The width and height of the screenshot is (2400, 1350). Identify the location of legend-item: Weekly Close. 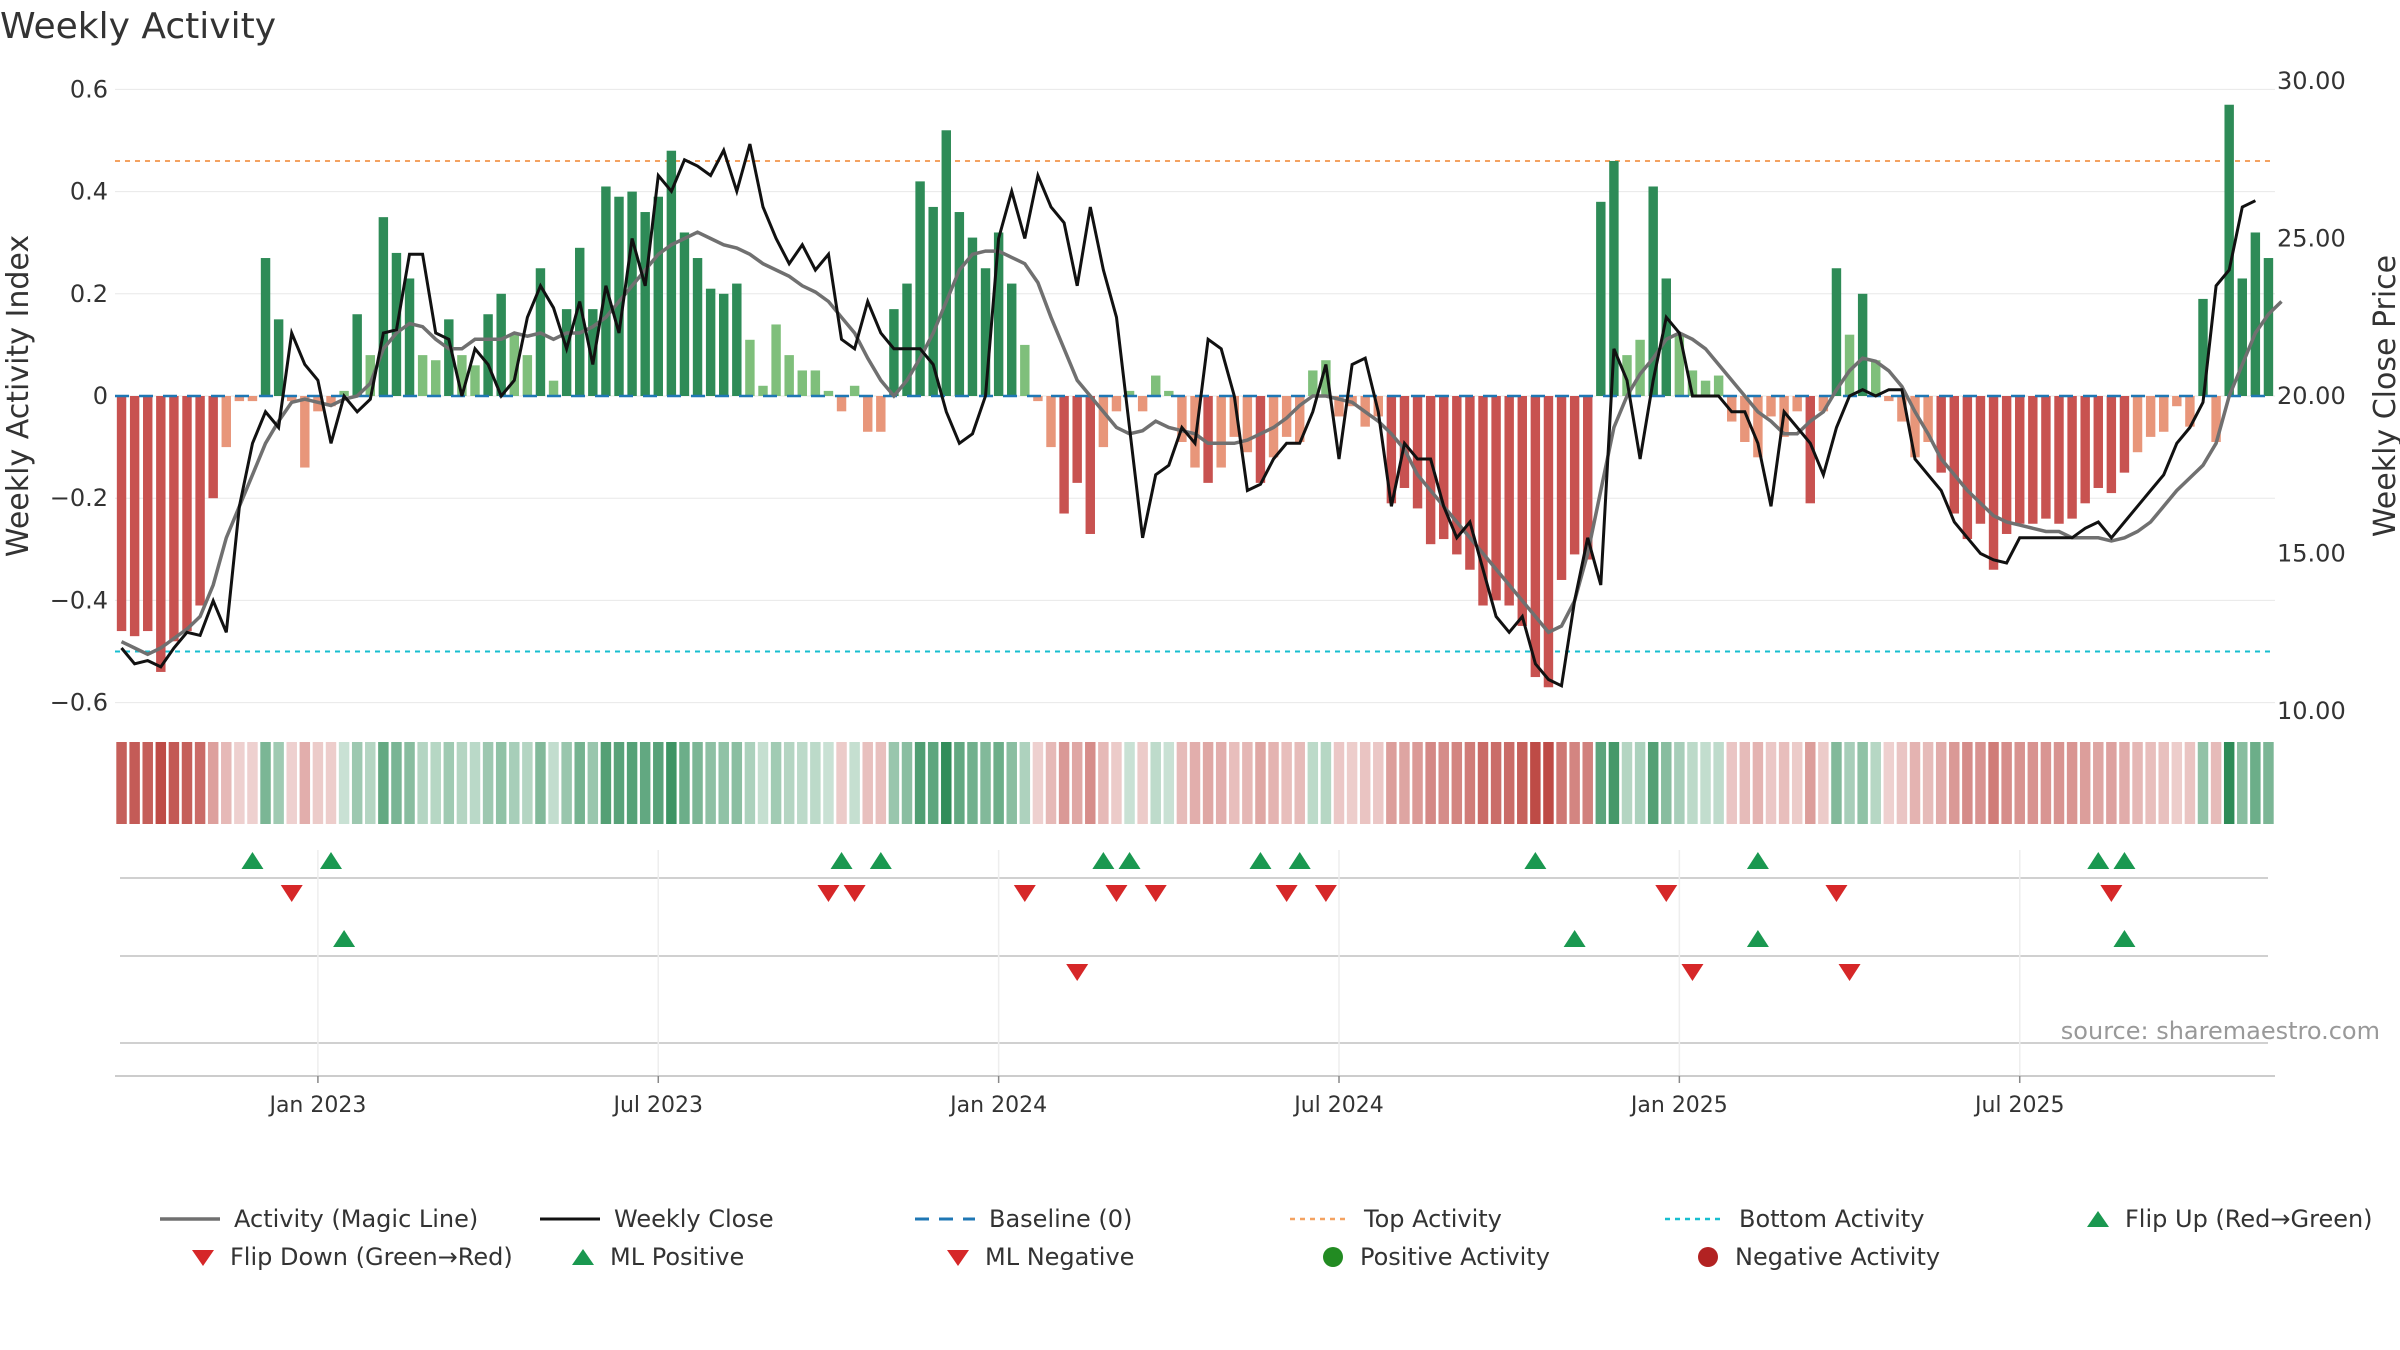
(657, 1219).